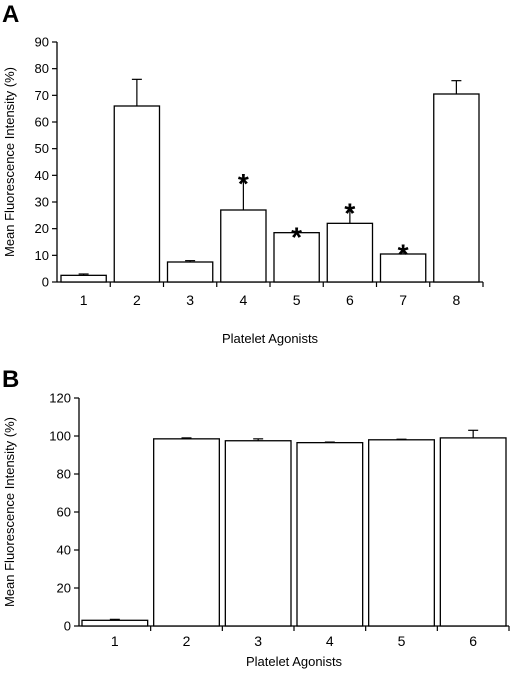  What do you see at coordinates (84, 300) in the screenshot?
I see `panel-a-x-tick-label: 1` at bounding box center [84, 300].